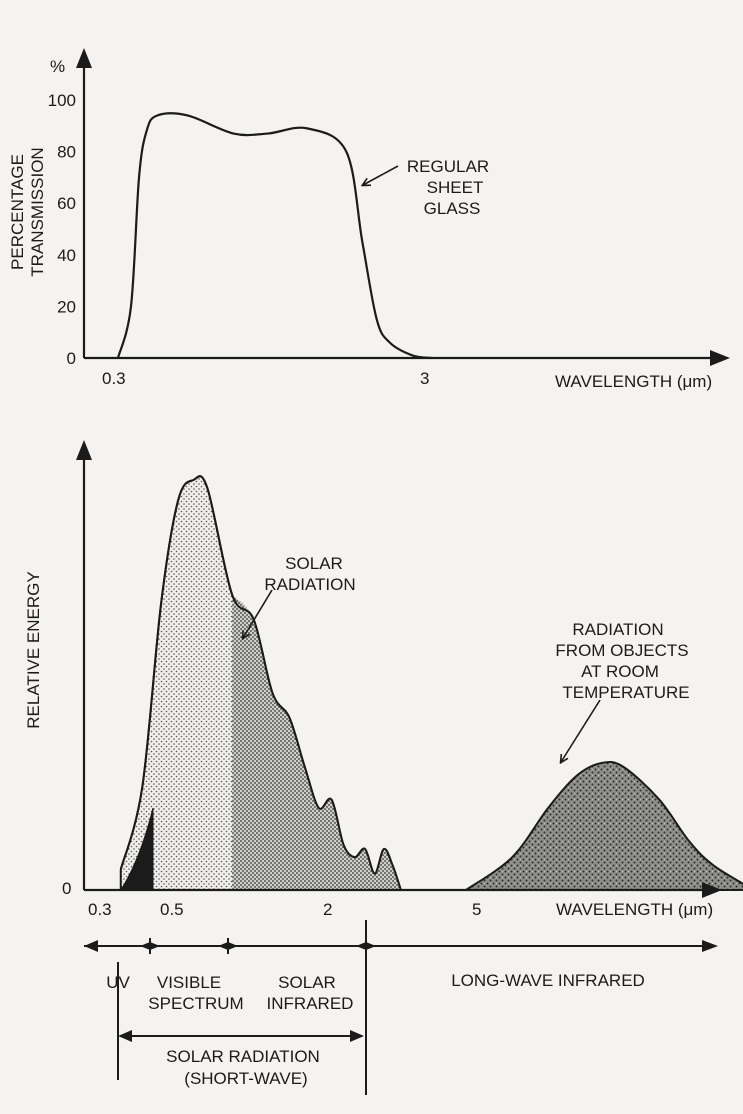 This screenshot has height=1114, width=743. Describe the element at coordinates (314, 563) in the screenshot. I see `solar-radiation-label-line-1: SOLAR` at that location.